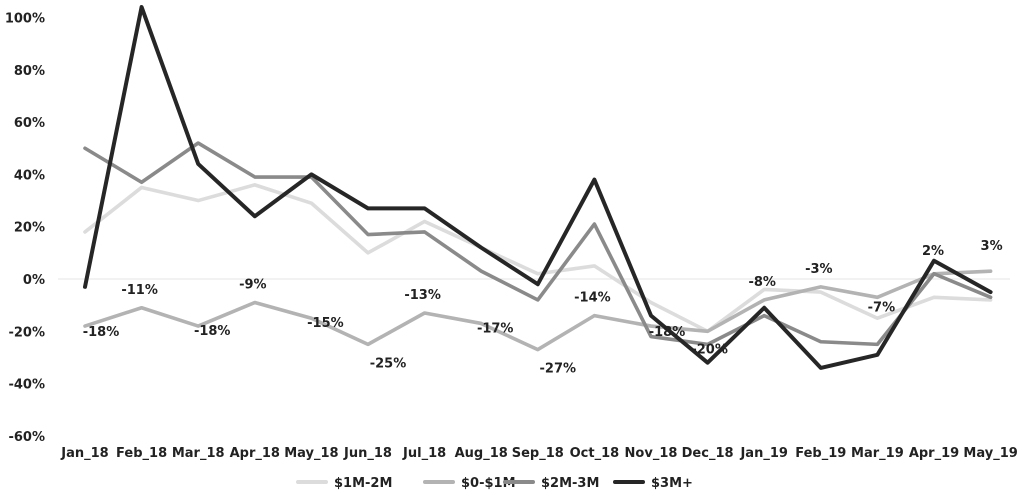  Describe the element at coordinates (29, 228) in the screenshot. I see `y-tick-label: 20%` at that location.